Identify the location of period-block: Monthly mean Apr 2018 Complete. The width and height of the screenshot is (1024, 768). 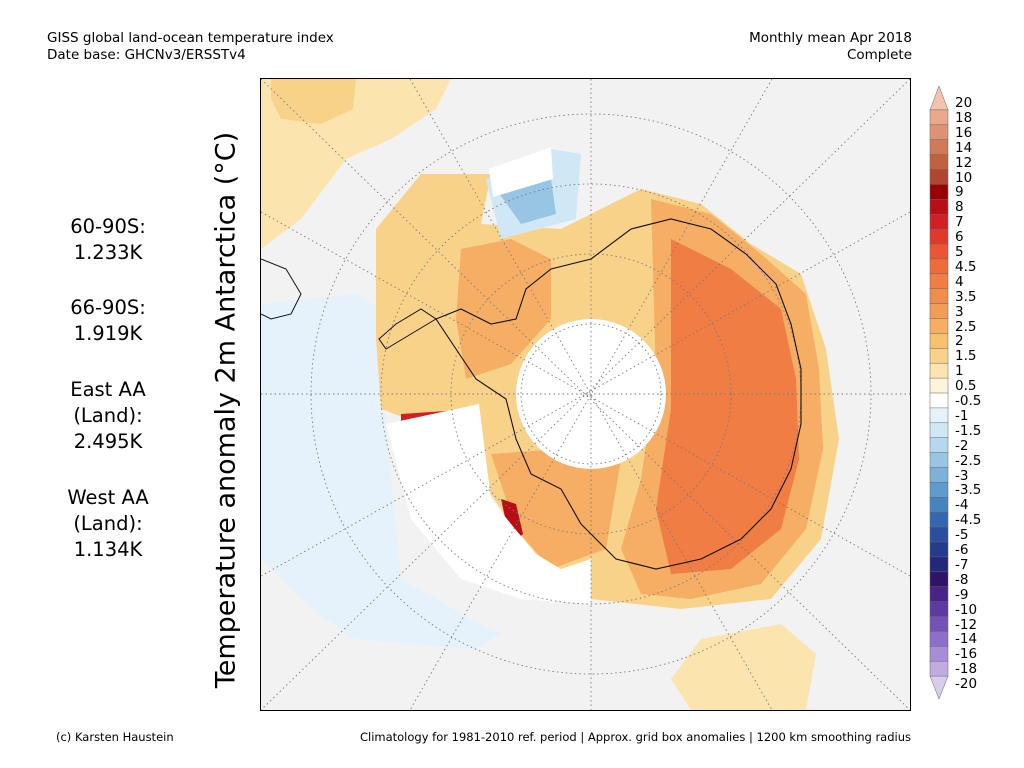
(830, 47).